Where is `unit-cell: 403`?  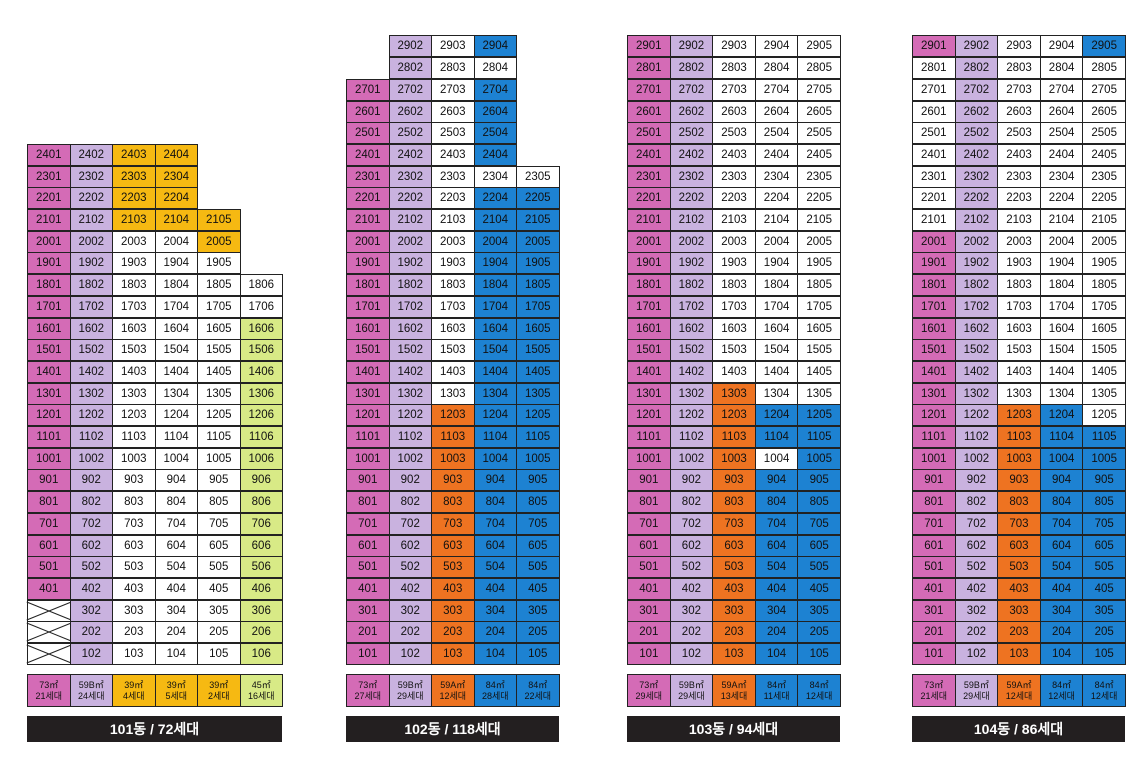
unit-cell: 403 is located at coordinates (1019, 588).